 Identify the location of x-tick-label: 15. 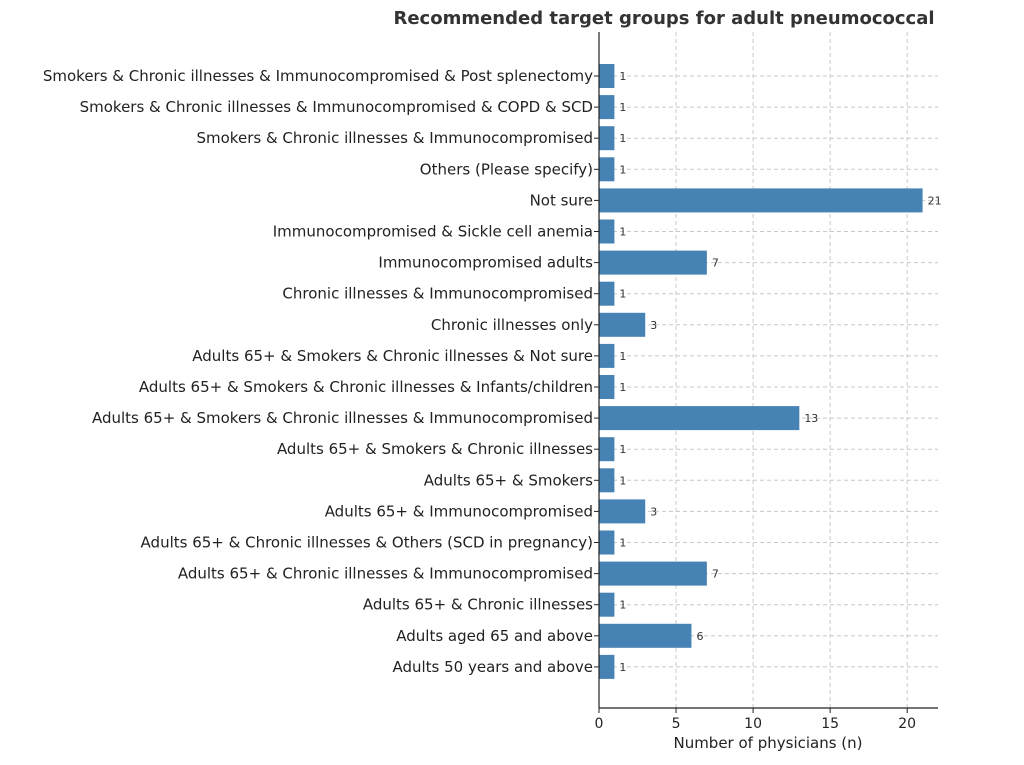
(830, 724).